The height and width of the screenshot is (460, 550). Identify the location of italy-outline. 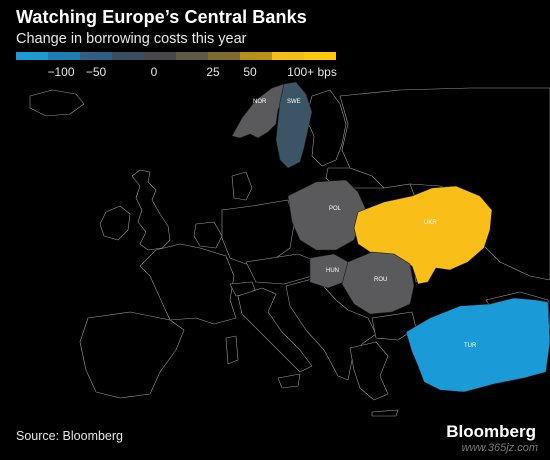
(275, 330).